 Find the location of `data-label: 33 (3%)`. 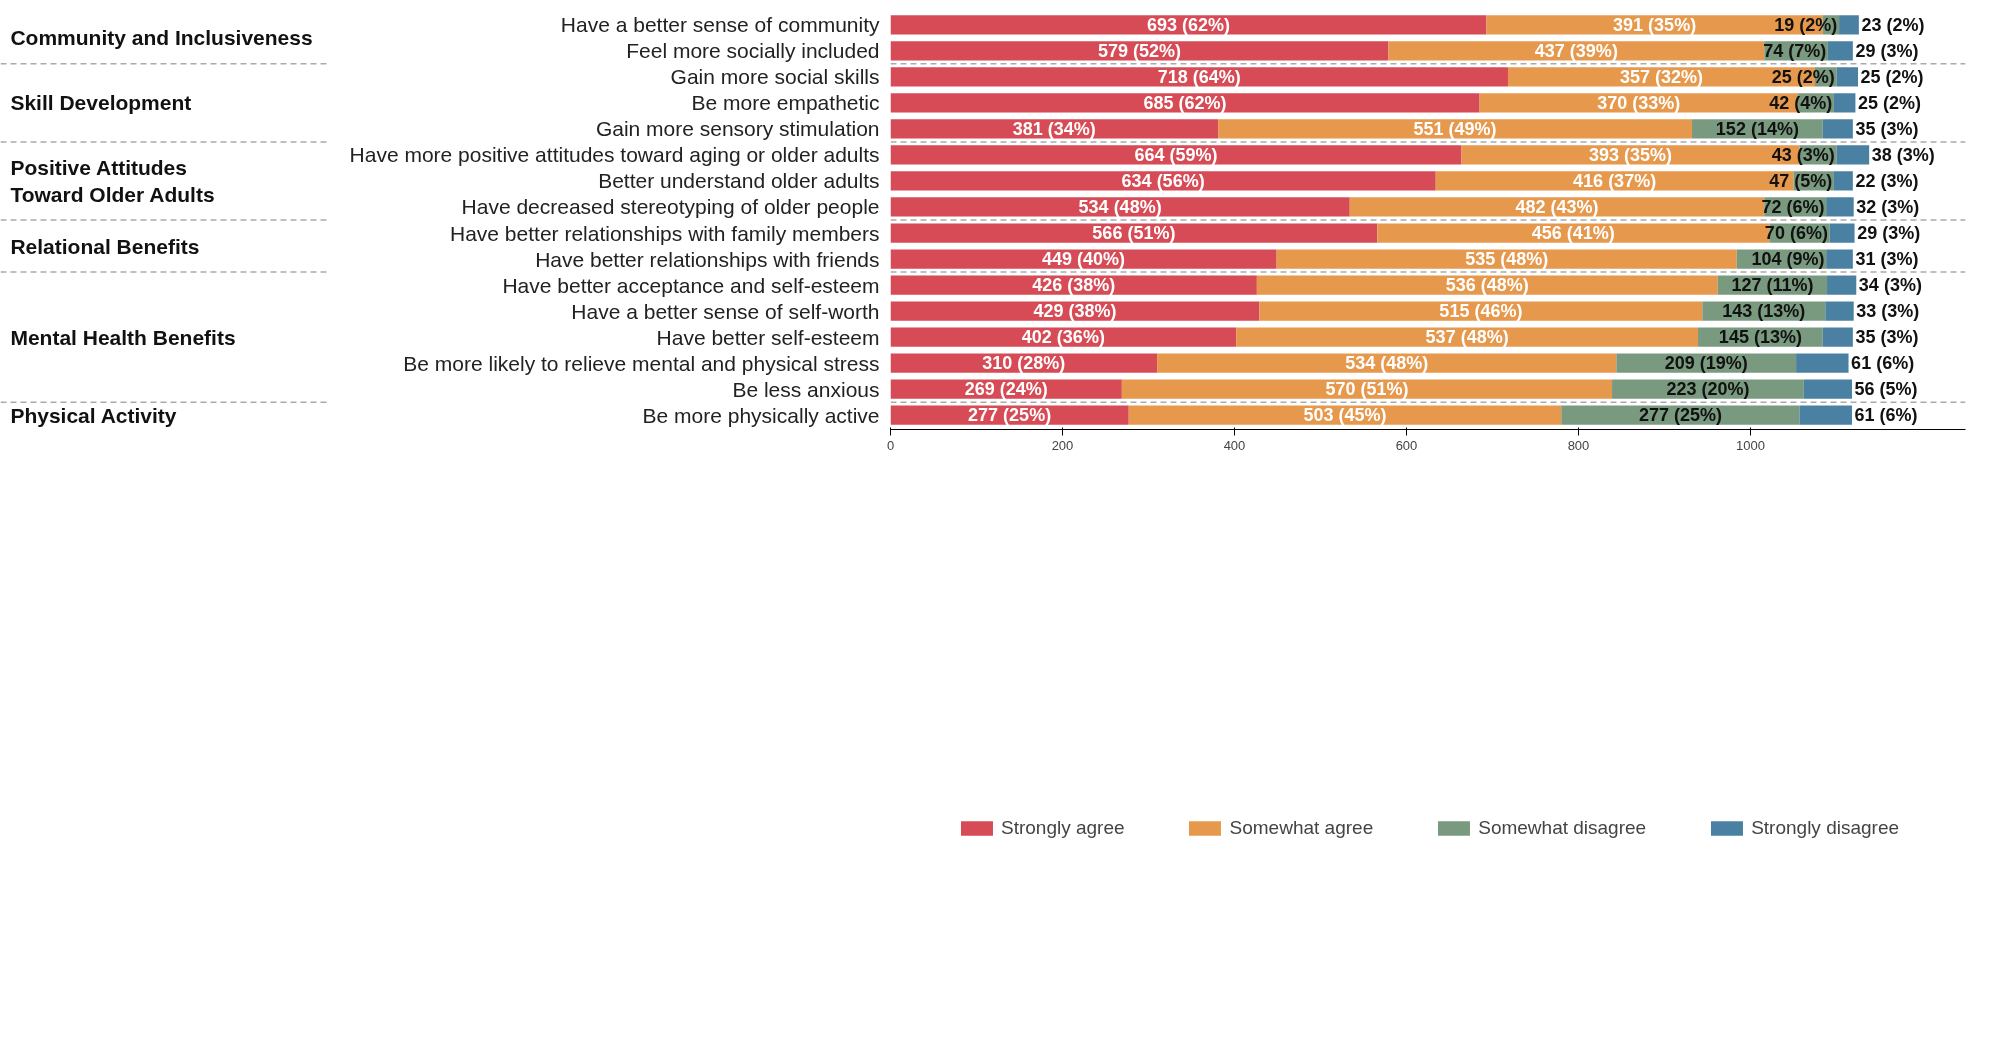

data-label: 33 (3%) is located at coordinates (1888, 311).